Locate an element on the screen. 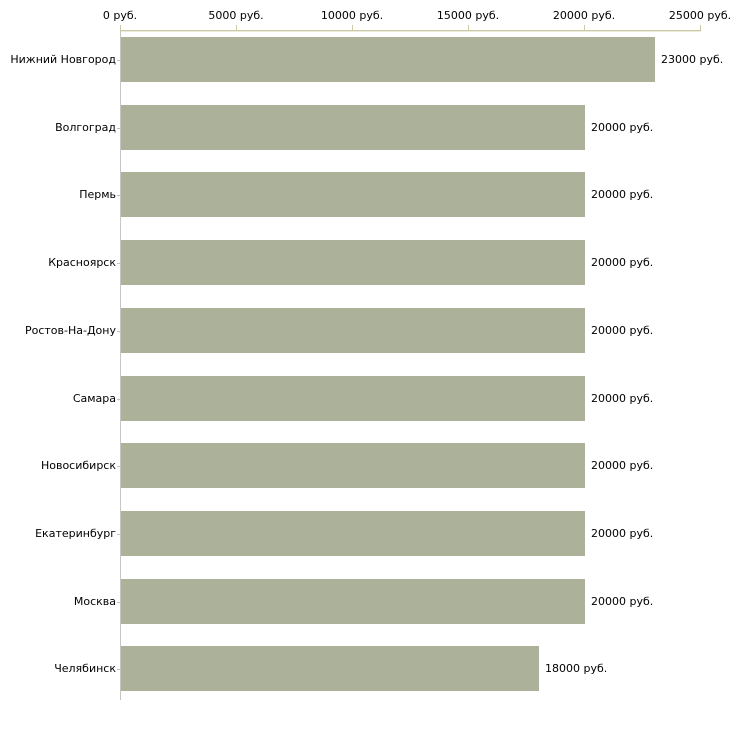 This screenshot has height=730, width=730. x-axis-tick-label: 5000 руб. is located at coordinates (236, 15).